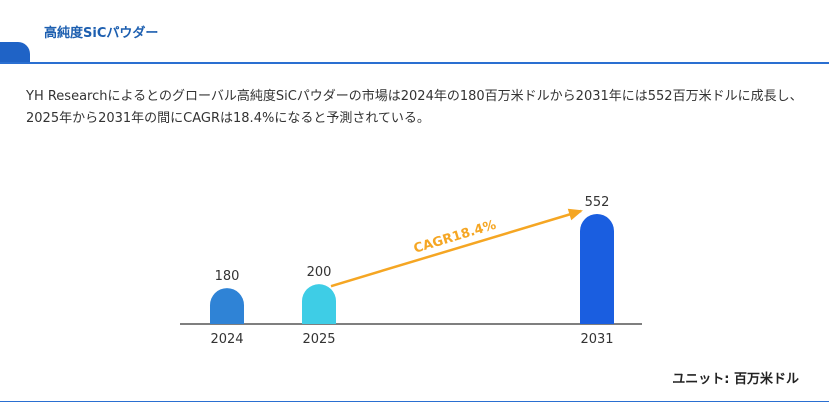 Image resolution: width=829 pixels, height=412 pixels. I want to click on footer-divider, so click(414, 401).